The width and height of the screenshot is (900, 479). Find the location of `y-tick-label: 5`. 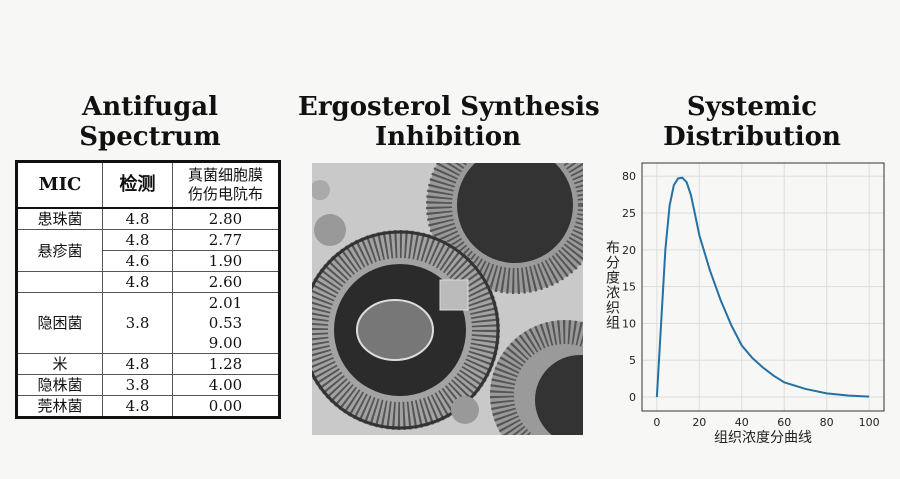

y-tick-label: 5 is located at coordinates (632, 360).